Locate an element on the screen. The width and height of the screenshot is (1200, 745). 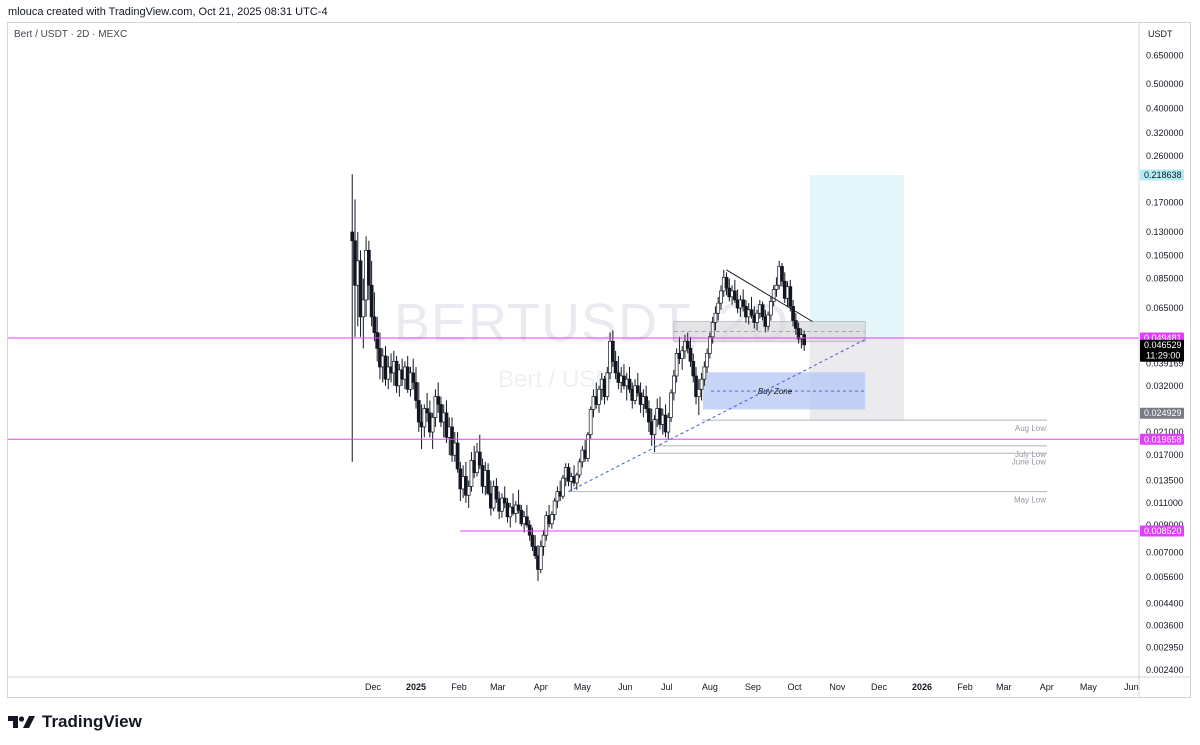
time-tick-label: 2025 is located at coordinates (416, 687).